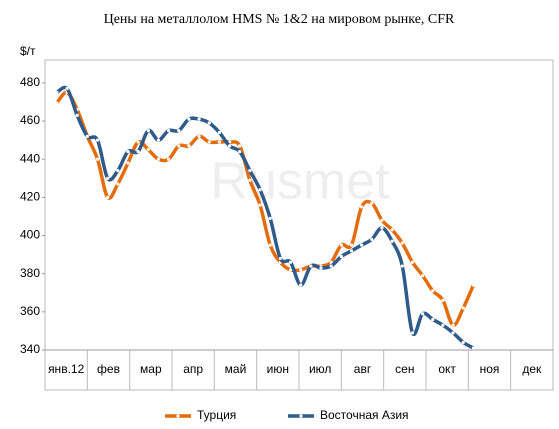 This screenshot has width=559, height=429. Describe the element at coordinates (30, 311) in the screenshot. I see `y-tick-label: 360` at that location.